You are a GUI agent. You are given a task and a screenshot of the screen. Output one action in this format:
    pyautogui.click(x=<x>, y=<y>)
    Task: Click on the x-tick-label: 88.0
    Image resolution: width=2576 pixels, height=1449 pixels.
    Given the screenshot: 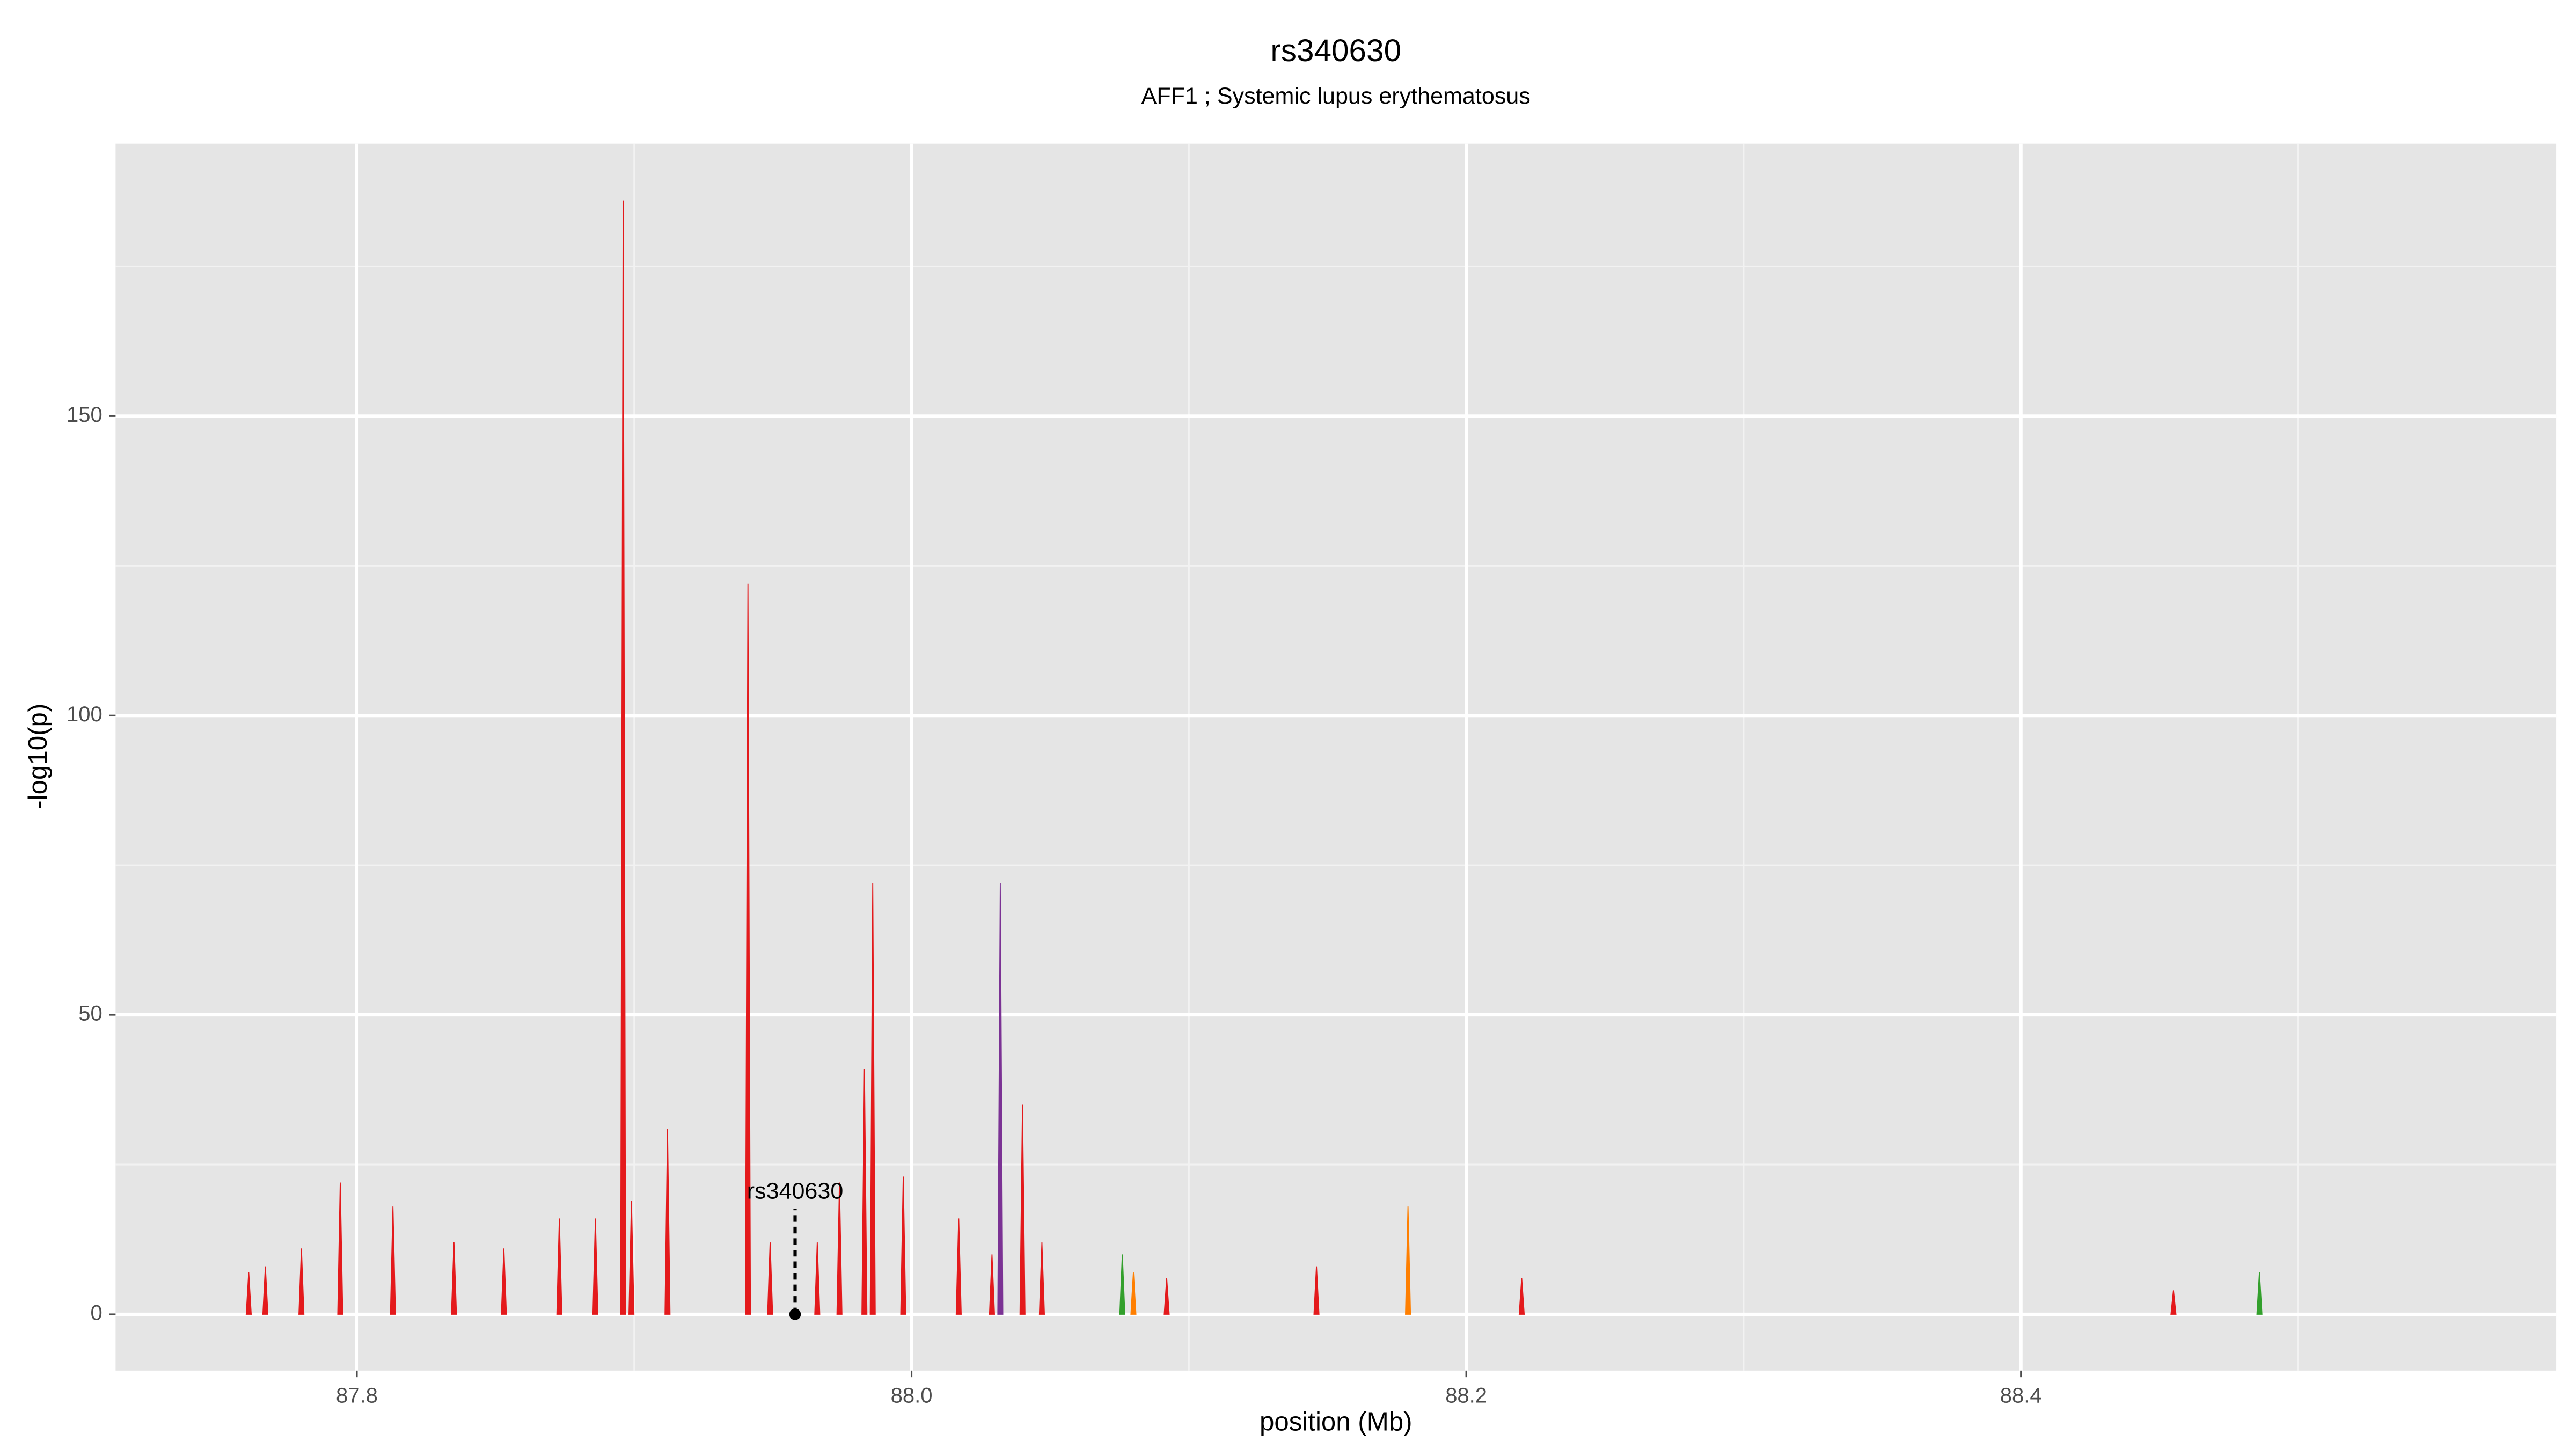 What is the action you would take?
    pyautogui.click(x=912, y=1396)
    